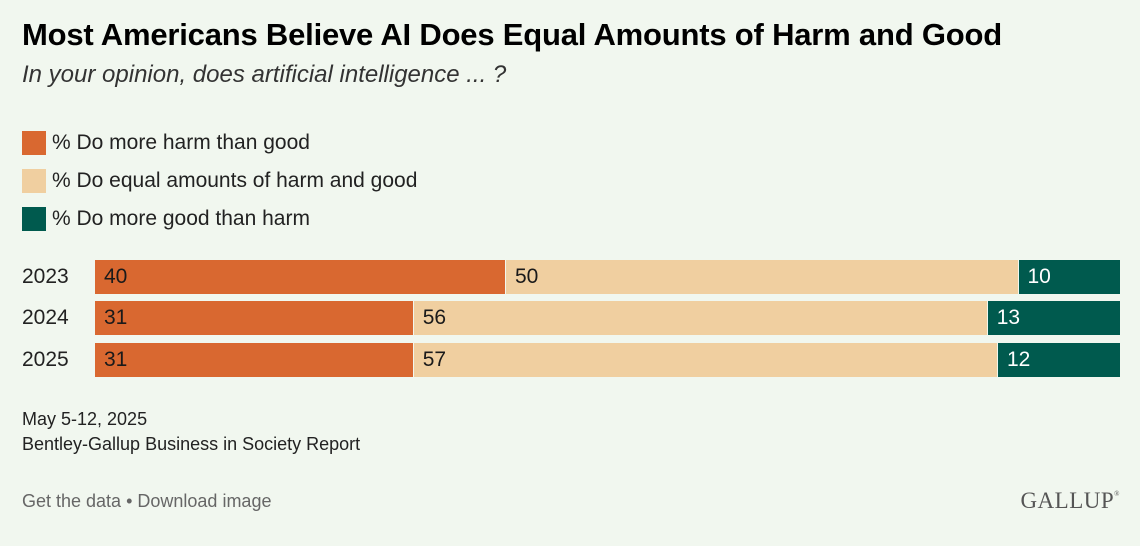 Image resolution: width=1140 pixels, height=546 pixels. I want to click on footer-links: Get the data • Download image, so click(146, 501).